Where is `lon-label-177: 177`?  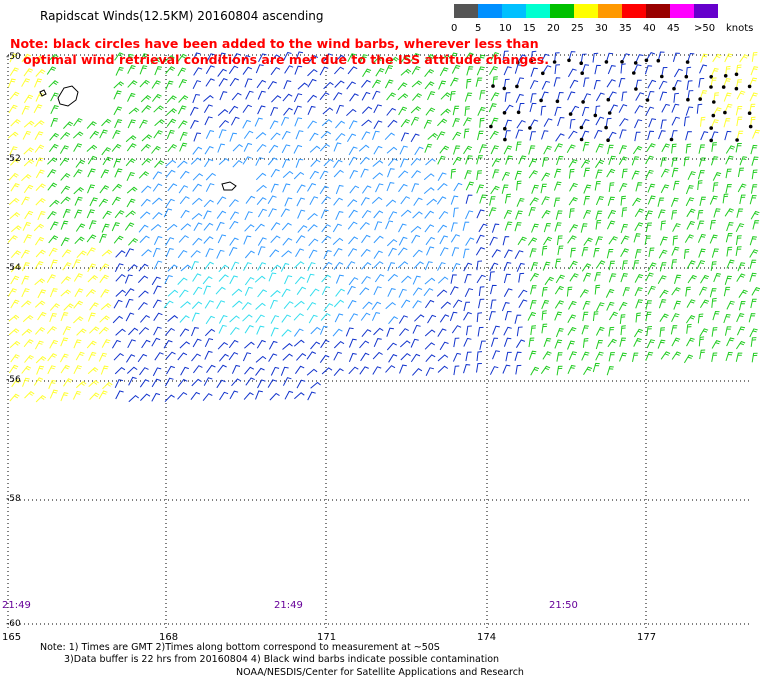
lon-label-177: 177 is located at coordinates (647, 637).